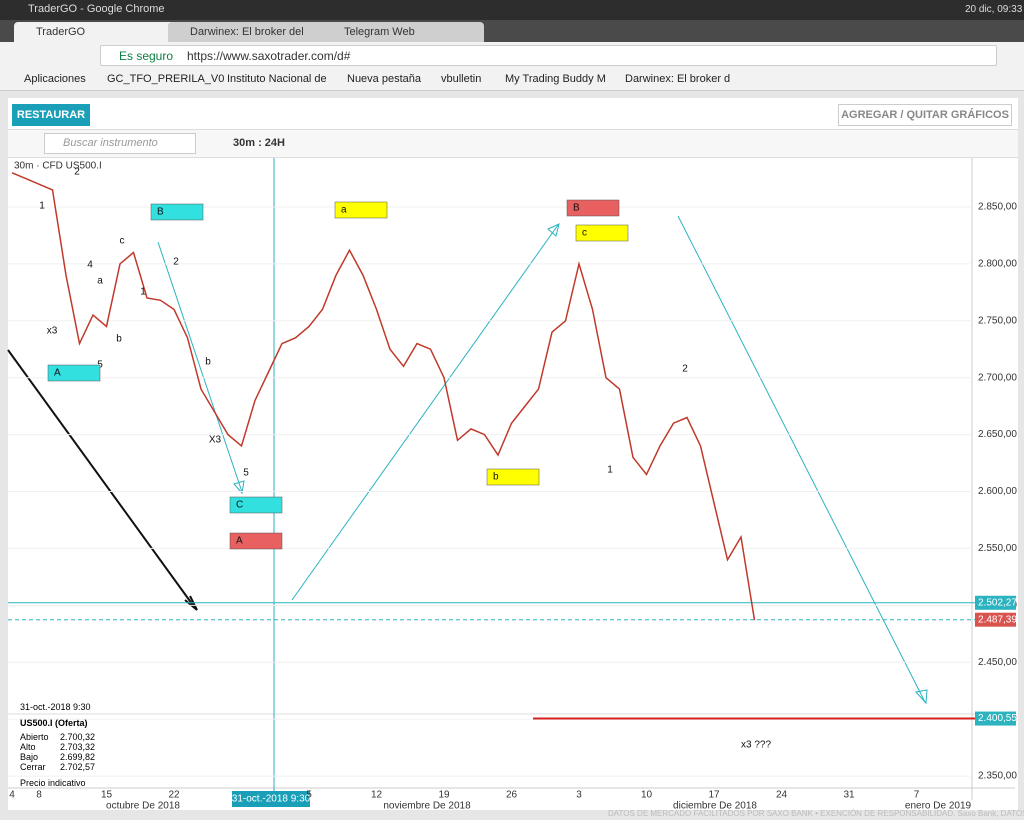 The width and height of the screenshot is (1024, 820). Describe the element at coordinates (384, 79) in the screenshot. I see `bookmark: Nueva pestaña` at that location.